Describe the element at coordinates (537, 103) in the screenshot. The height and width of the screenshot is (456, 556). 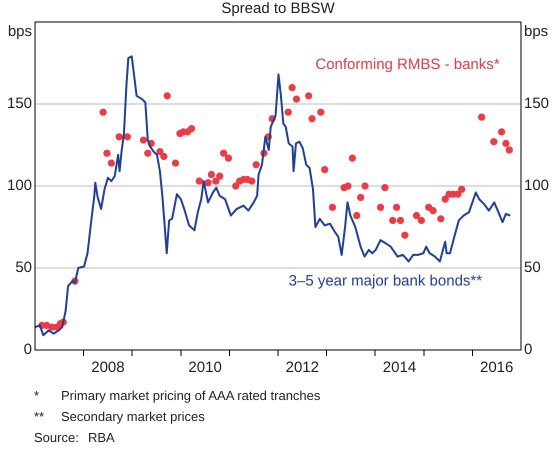
I see `y2-tick-label: 150` at that location.